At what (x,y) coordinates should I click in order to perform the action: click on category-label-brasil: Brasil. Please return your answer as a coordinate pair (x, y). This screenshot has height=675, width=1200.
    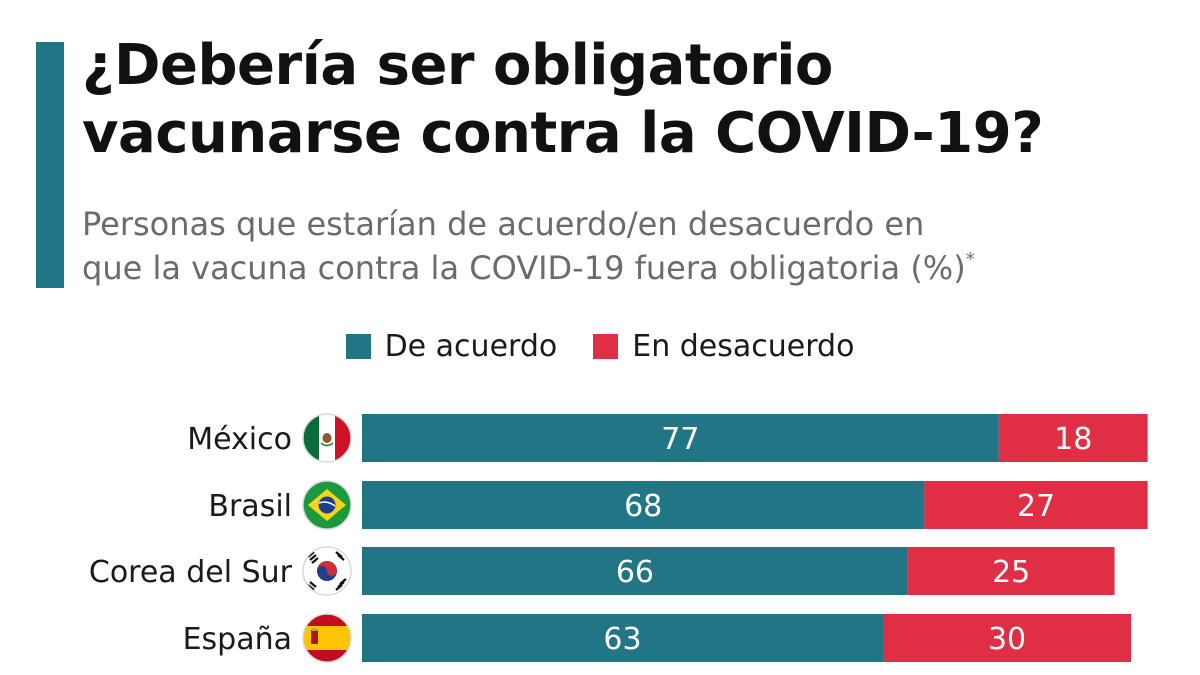
    Looking at the image, I should click on (250, 506).